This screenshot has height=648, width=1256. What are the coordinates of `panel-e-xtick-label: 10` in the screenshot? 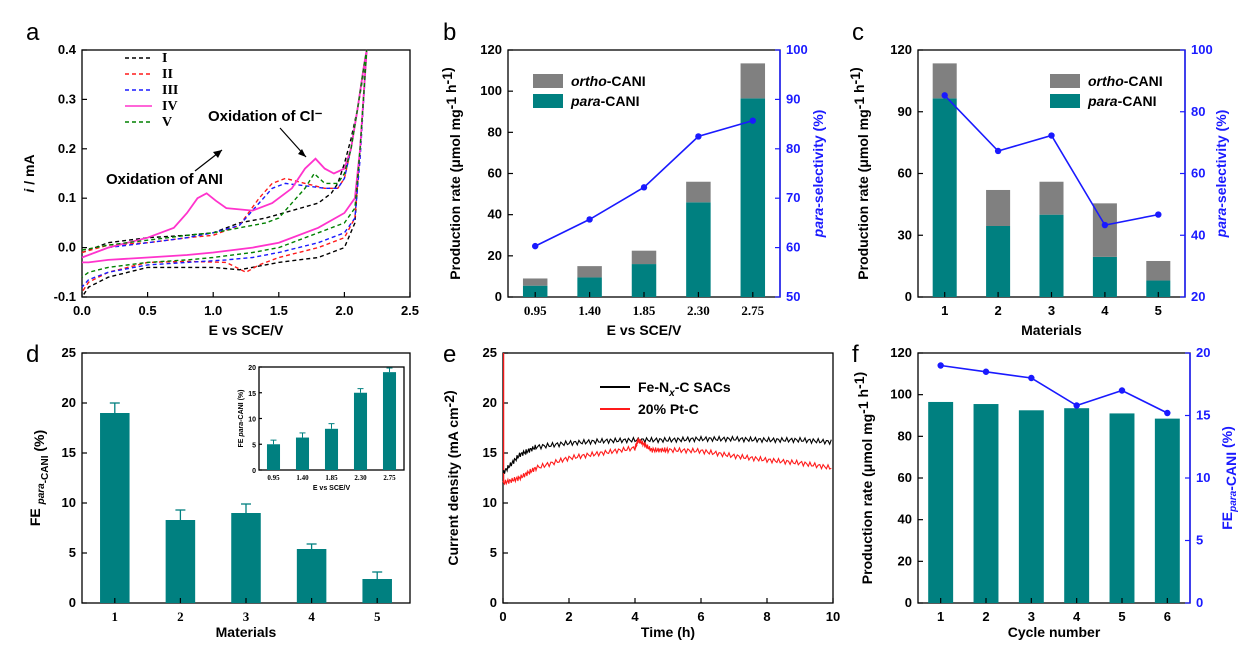 It's located at (833, 616).